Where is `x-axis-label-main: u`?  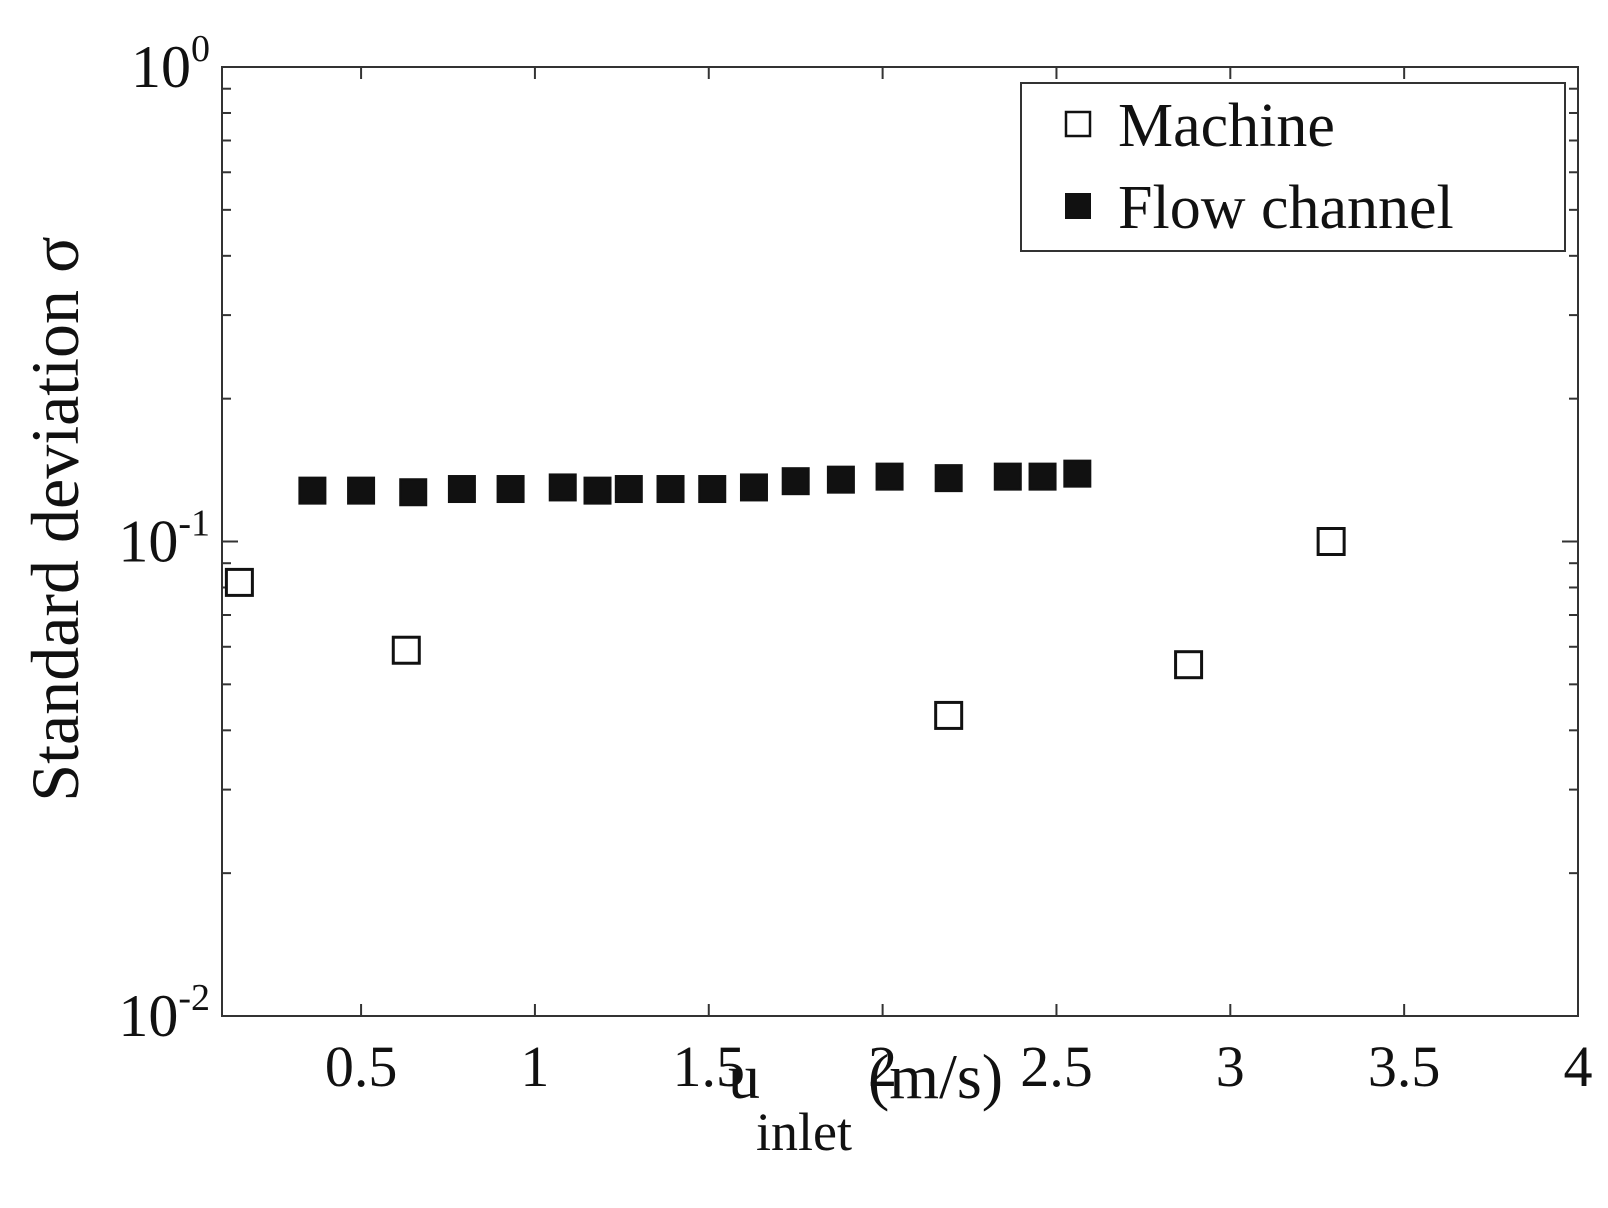 x-axis-label-main: u is located at coordinates (744, 1076).